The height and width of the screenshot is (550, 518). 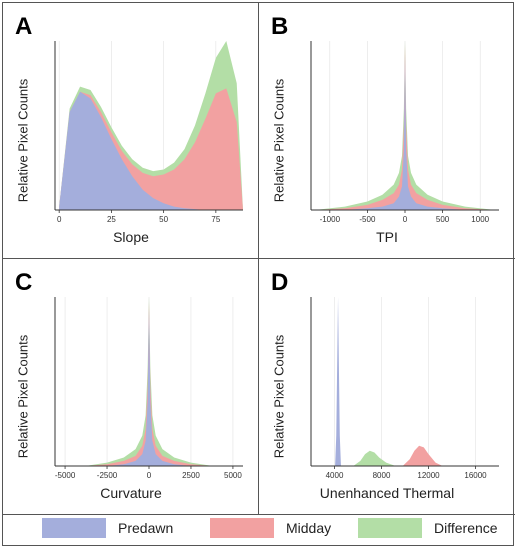 I want to click on legend-item-predawn: Predawn, so click(x=107, y=528).